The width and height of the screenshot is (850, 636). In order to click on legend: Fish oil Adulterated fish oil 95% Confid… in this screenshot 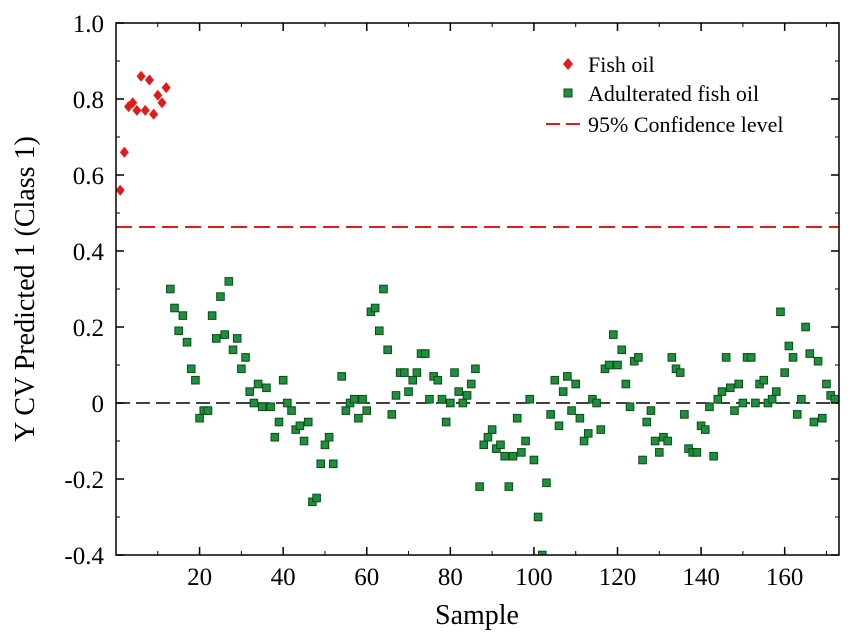, I will do `click(665, 94)`.